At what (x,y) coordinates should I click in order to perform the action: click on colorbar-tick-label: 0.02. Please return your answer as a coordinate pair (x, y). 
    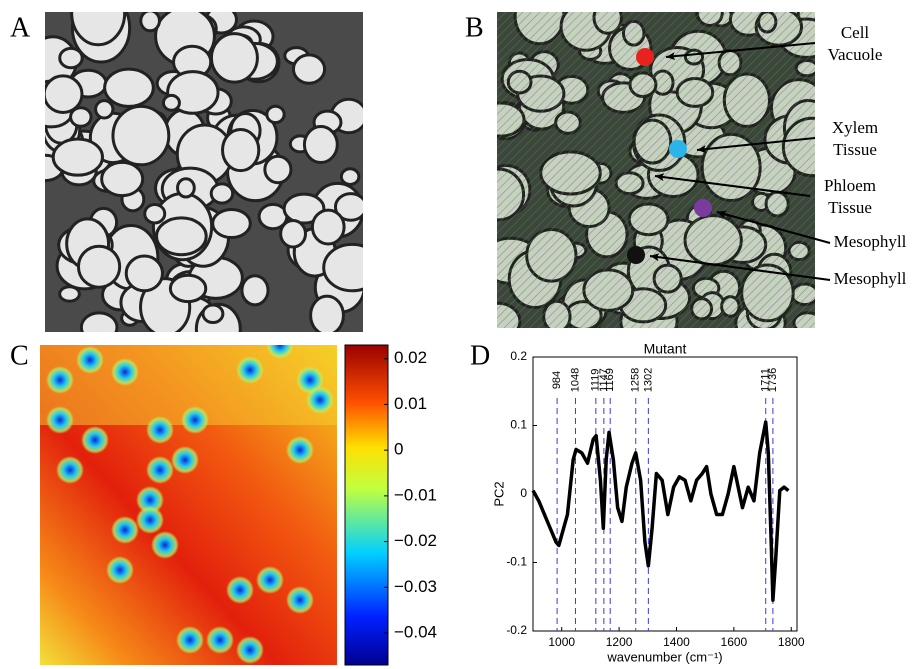
    Looking at the image, I should click on (410, 357).